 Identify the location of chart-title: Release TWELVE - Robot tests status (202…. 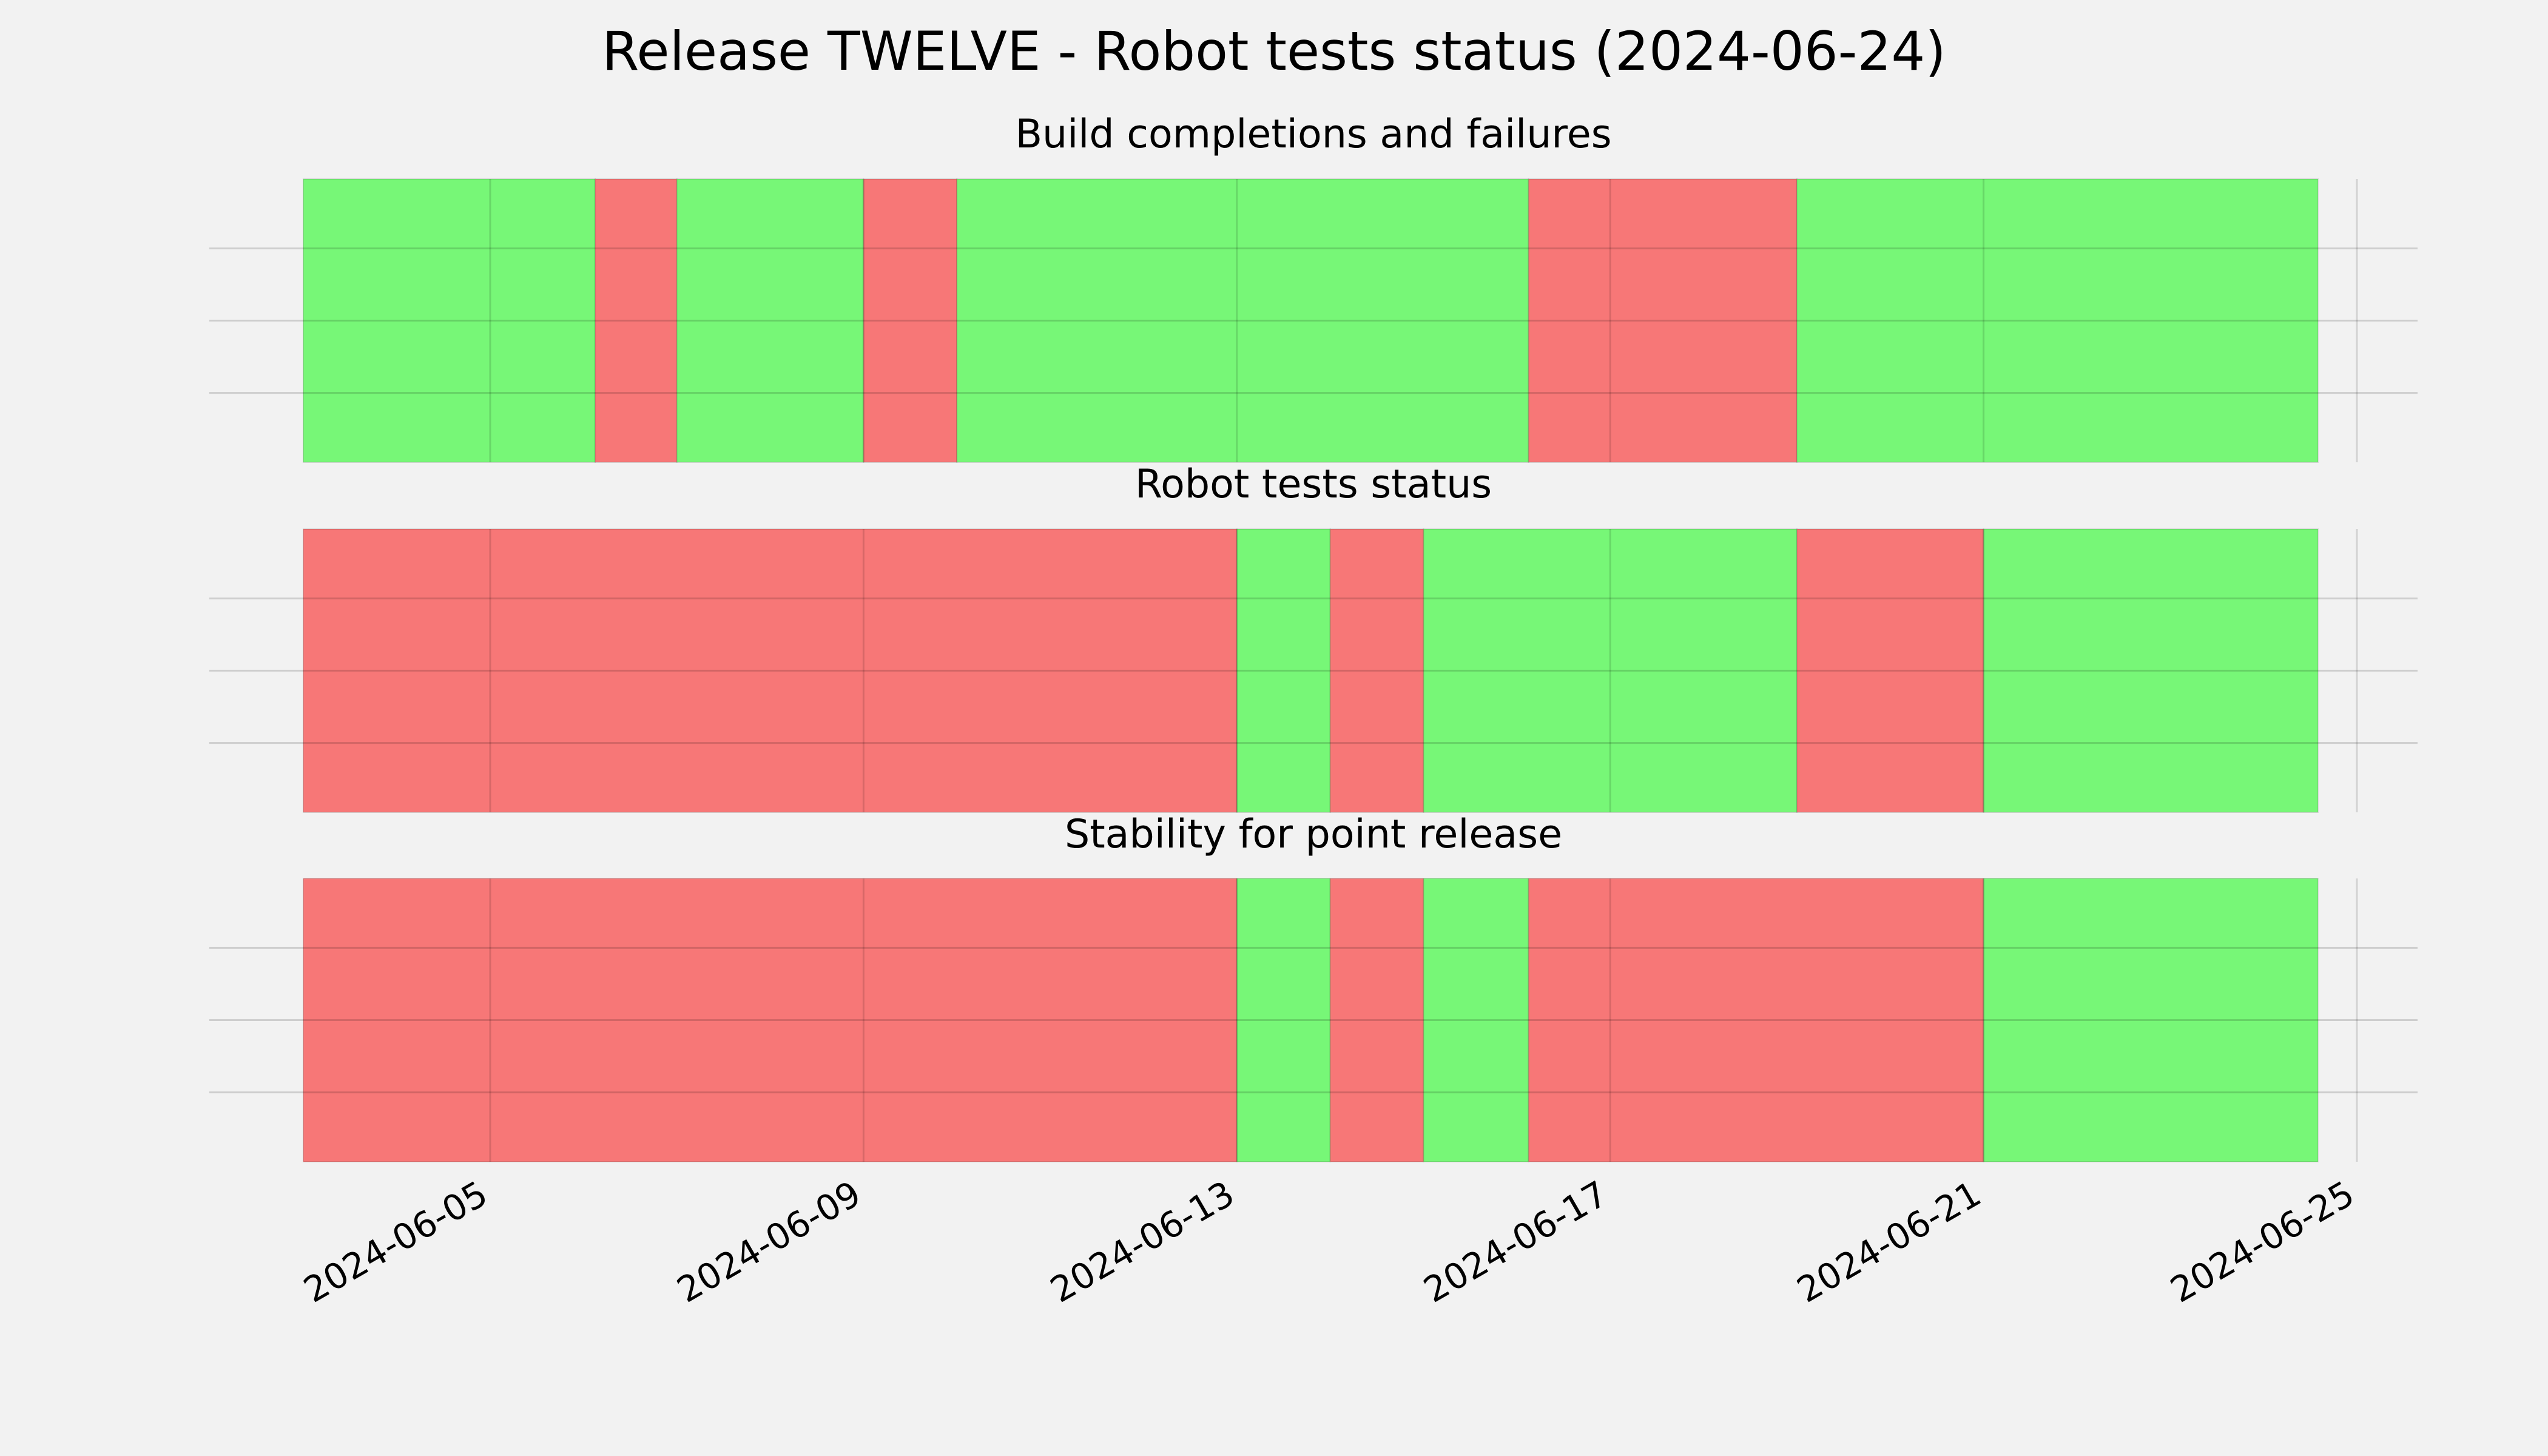
(1274, 51).